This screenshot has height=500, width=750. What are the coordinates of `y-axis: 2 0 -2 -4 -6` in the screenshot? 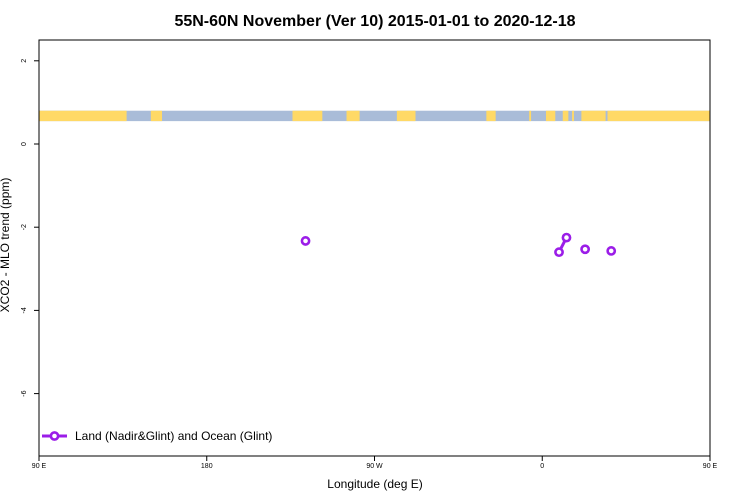 It's located at (30, 228).